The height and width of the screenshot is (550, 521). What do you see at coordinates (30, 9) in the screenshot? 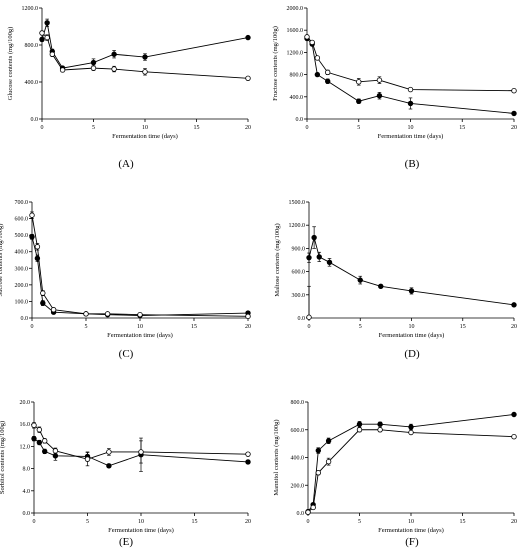
I see `y-tick-label: 1200.0` at bounding box center [30, 9].